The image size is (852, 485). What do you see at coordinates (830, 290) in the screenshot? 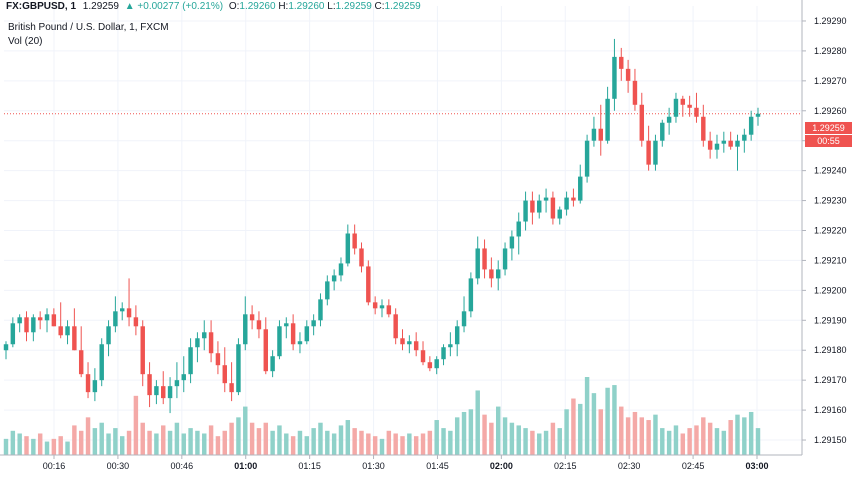
I see `y-tick-label: 1.29200` at bounding box center [830, 290].